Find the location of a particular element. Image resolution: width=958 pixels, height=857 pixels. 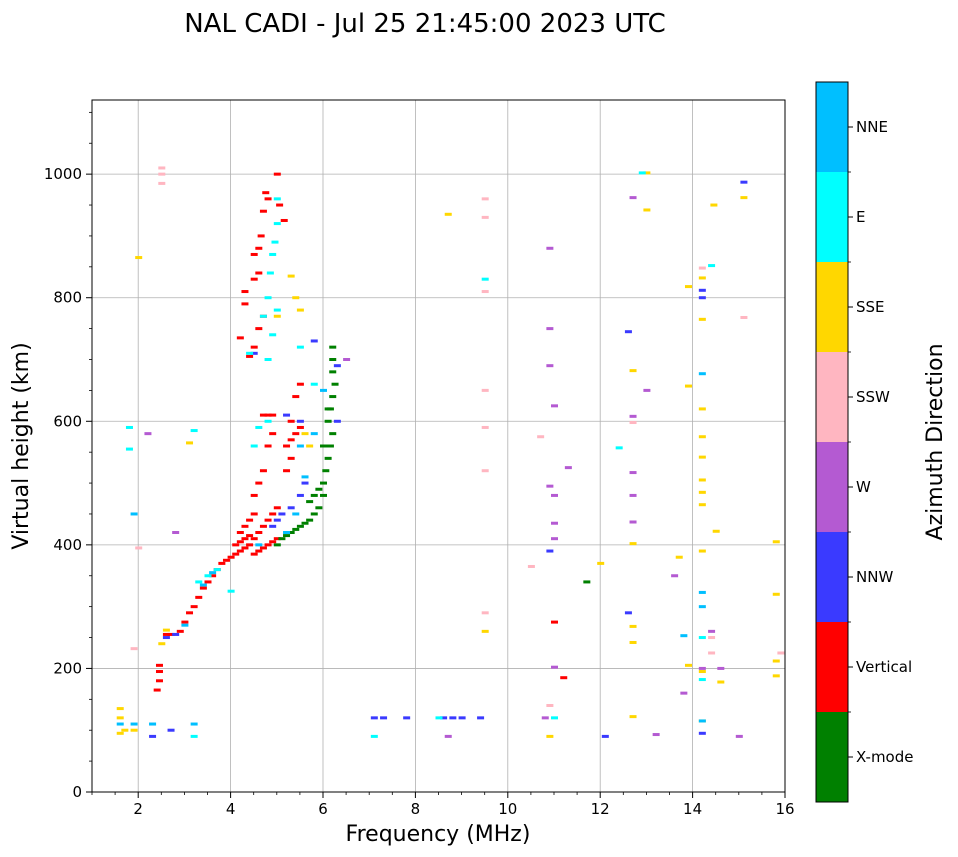

y-tick-label: 600 is located at coordinates (67, 421).